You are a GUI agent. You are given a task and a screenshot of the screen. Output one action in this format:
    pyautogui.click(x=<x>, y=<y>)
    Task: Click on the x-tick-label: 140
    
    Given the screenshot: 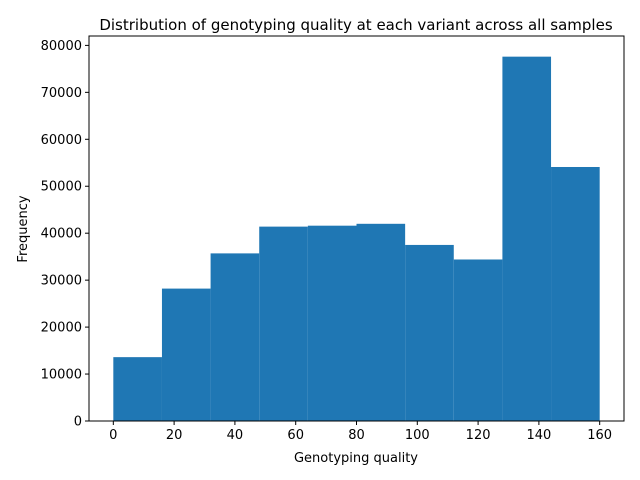 What is the action you would take?
    pyautogui.click(x=538, y=435)
    